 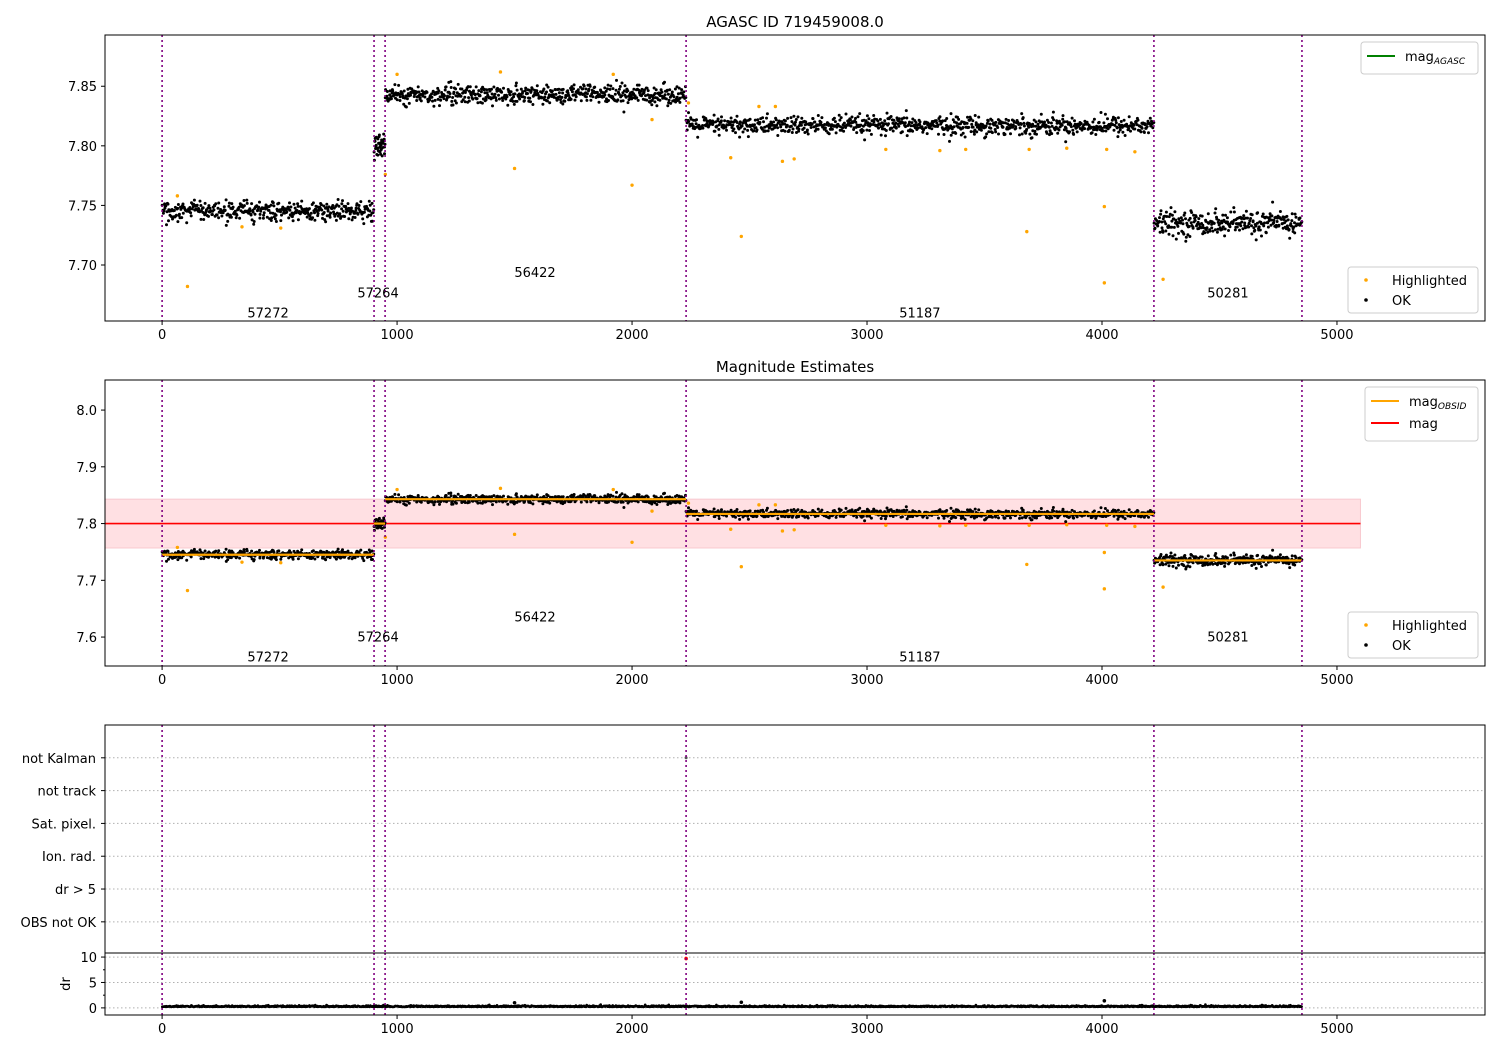 What do you see at coordinates (82, 206) in the screenshot?
I see `y-tick-label: 7.75` at bounding box center [82, 206].